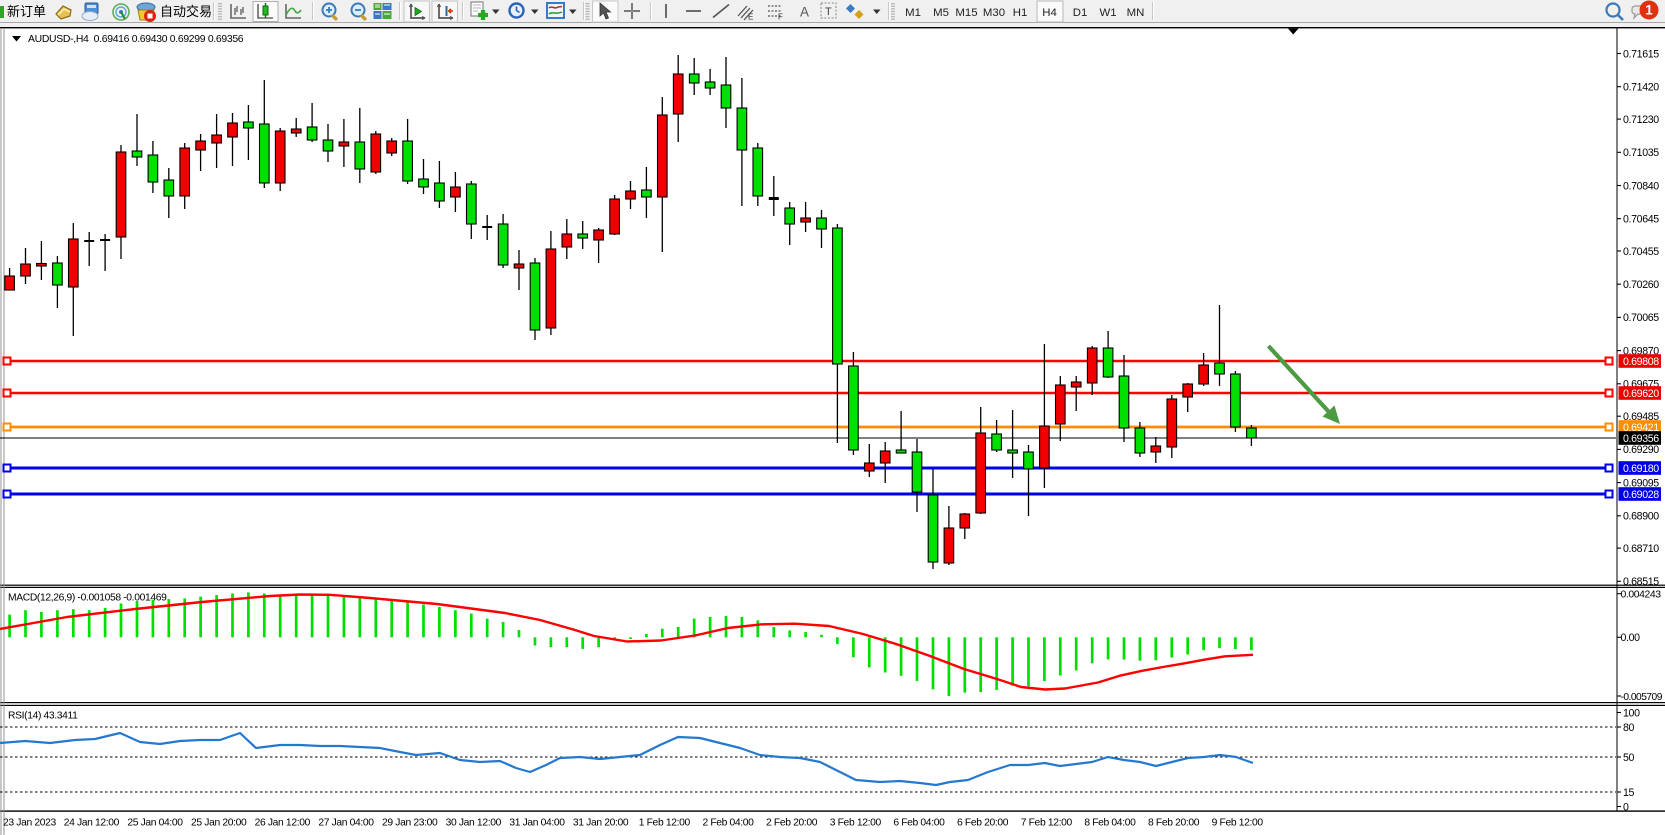  I want to click on svg-text: 50, so click(1629, 758).